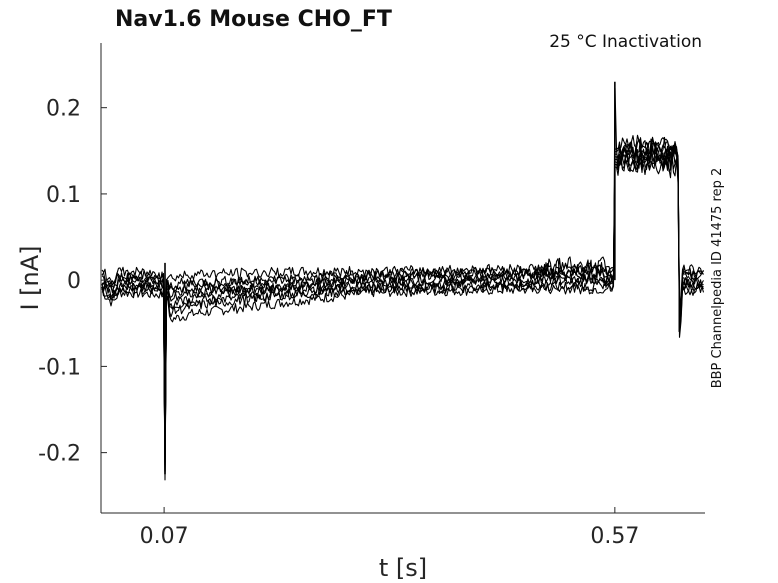 Image resolution: width=778 pixels, height=583 pixels. What do you see at coordinates (253, 19) in the screenshot?
I see `chart-title: Nav1.6 Mouse CHO_FT` at bounding box center [253, 19].